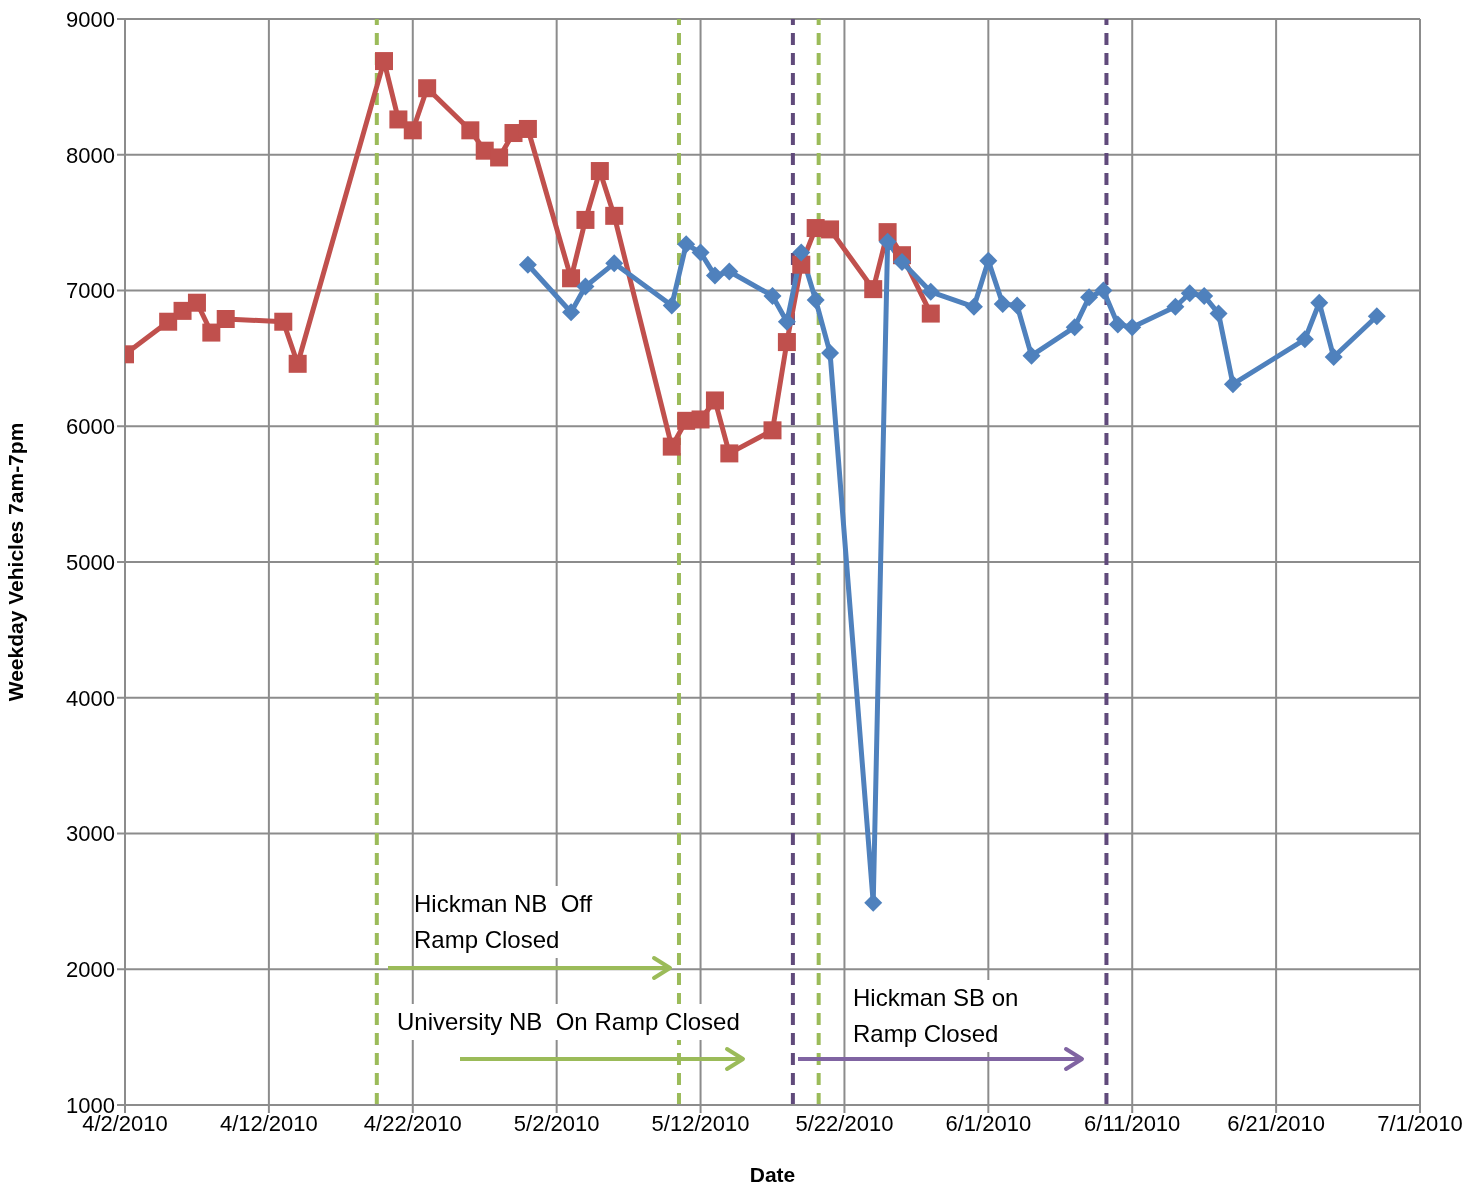 This screenshot has height=1193, width=1469. I want to click on x-tick-label: 7/1/2010, so click(1420, 1123).